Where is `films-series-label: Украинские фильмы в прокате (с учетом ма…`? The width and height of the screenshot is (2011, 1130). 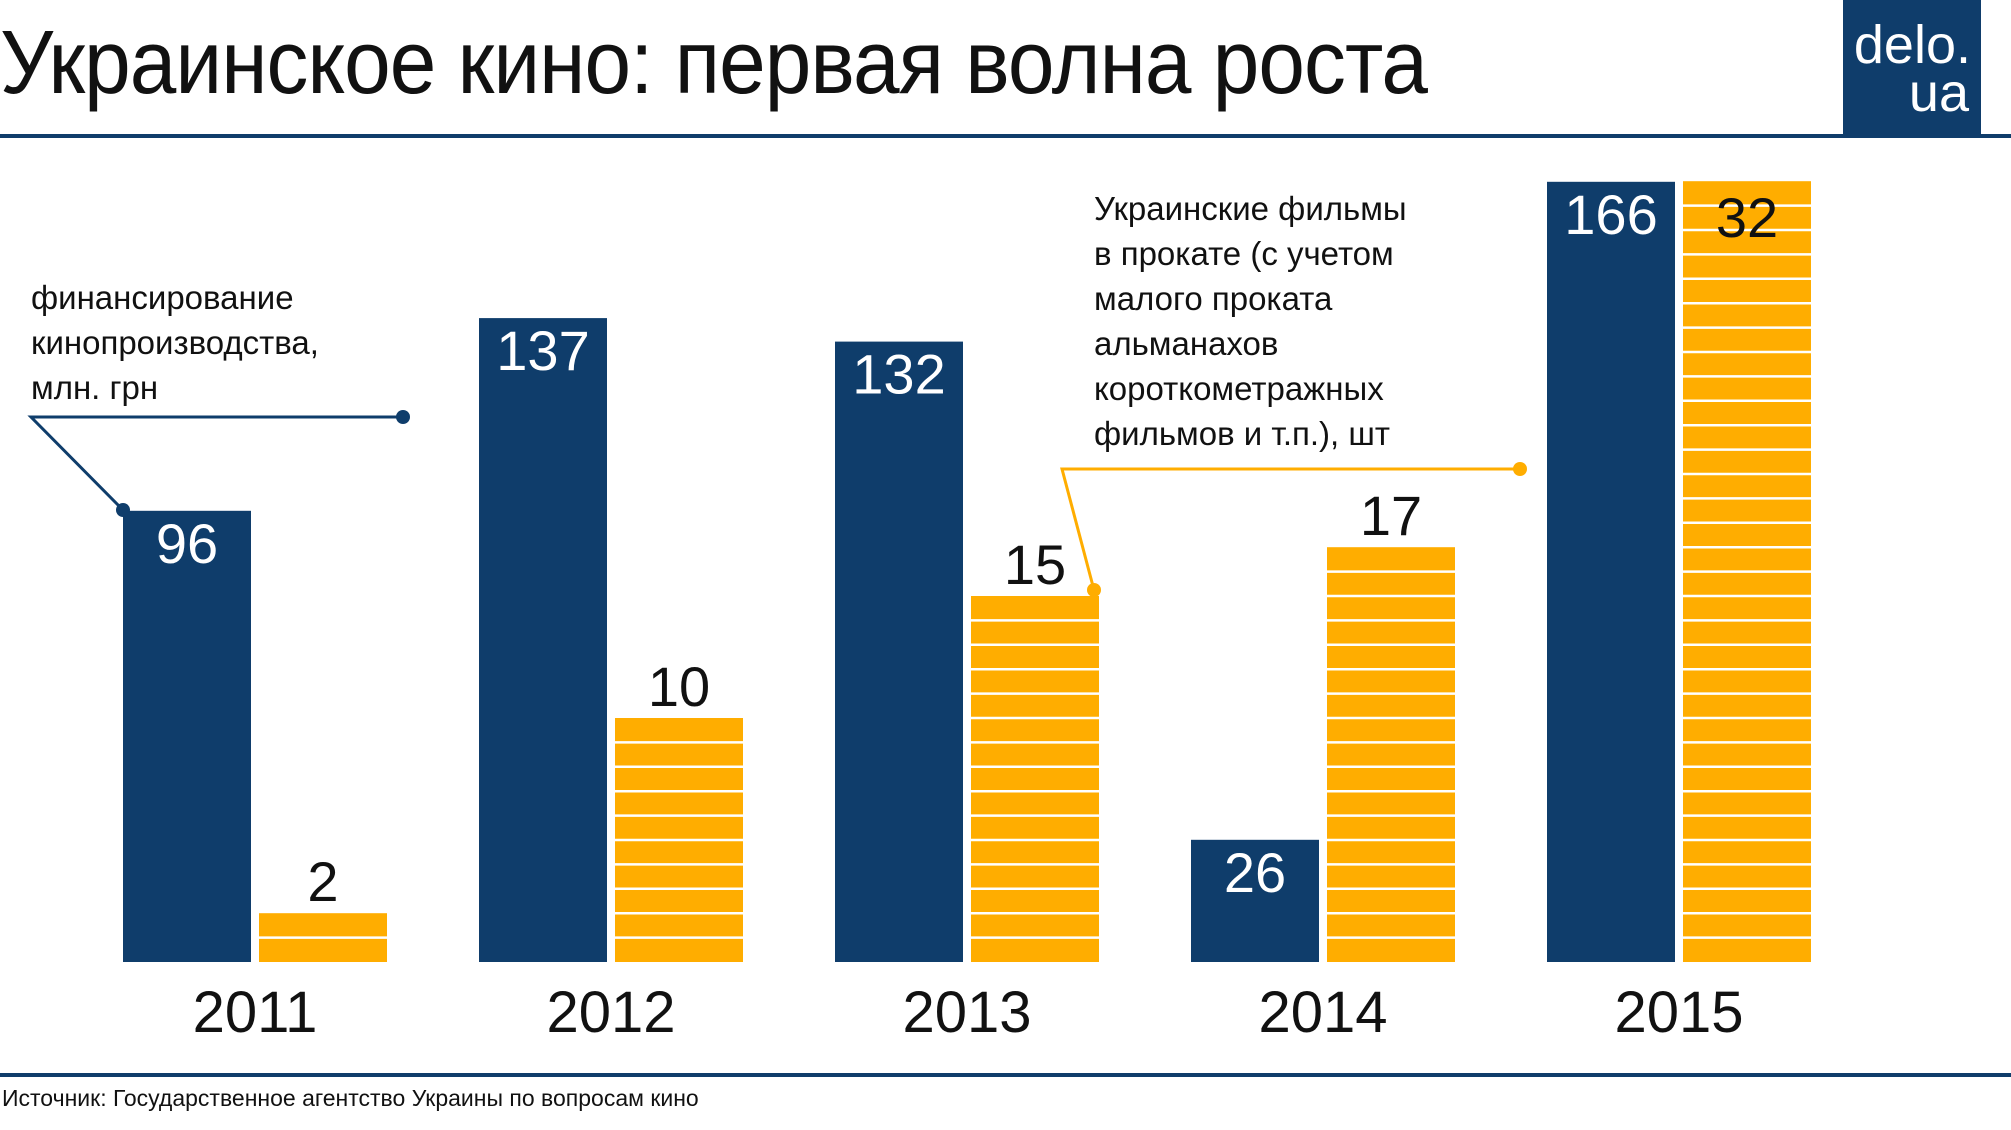 films-series-label: Украинские фильмы в прокате (с учетом ма… is located at coordinates (1250, 321).